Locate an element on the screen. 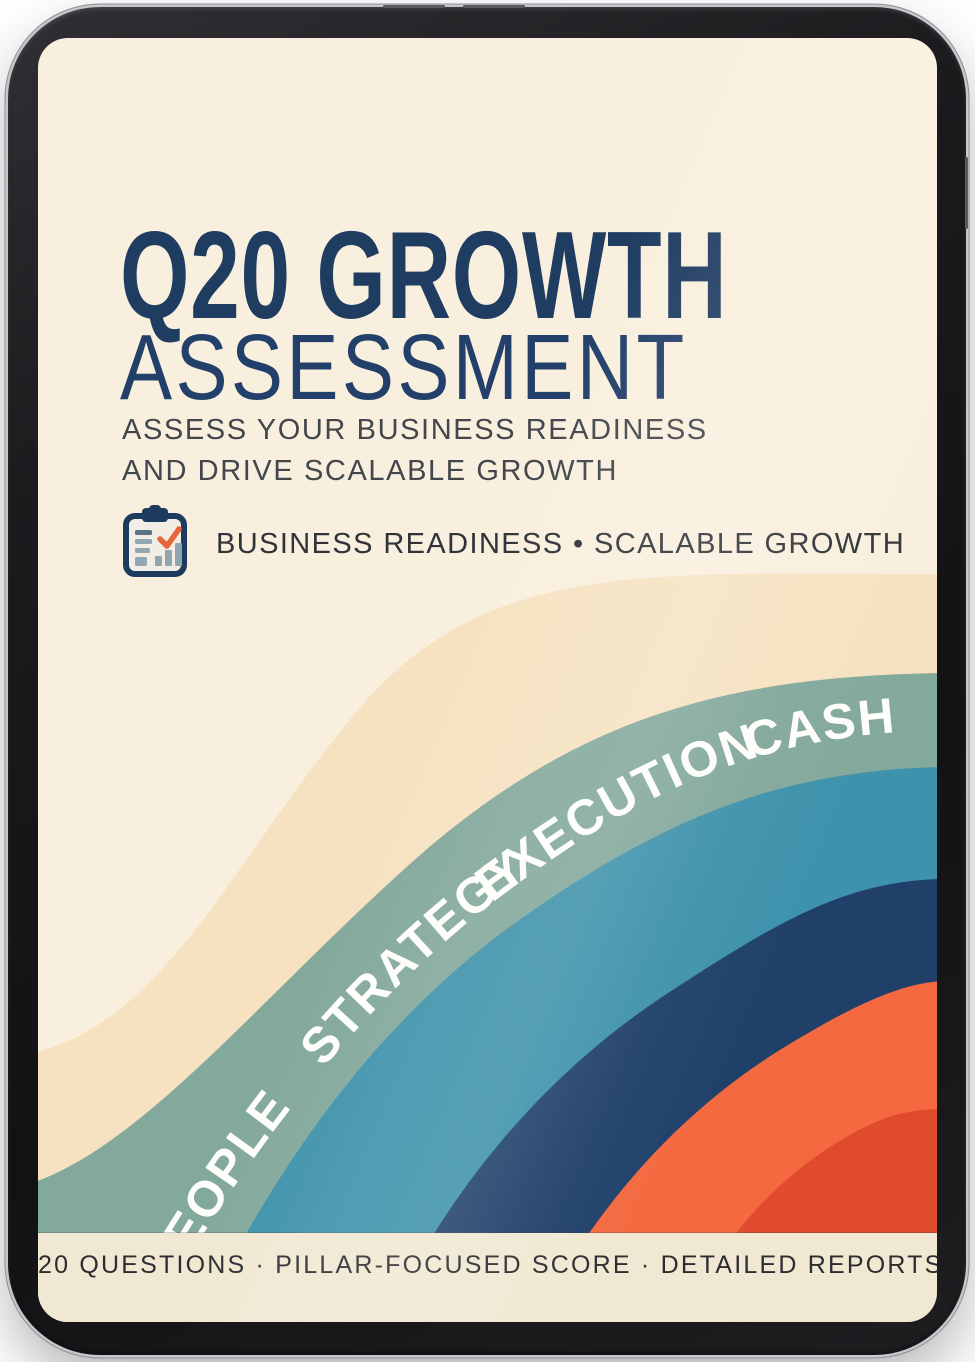  page-title-line2: ASSESSMENT is located at coordinates (404, 367).